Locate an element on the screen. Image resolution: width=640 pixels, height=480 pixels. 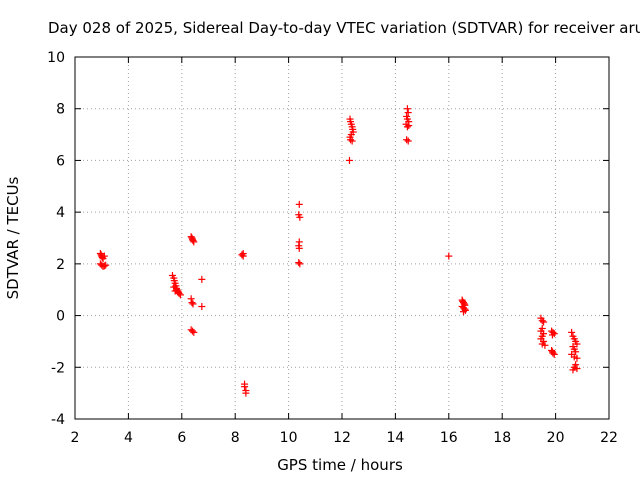
x-tick-label: 14 is located at coordinates (395, 438).